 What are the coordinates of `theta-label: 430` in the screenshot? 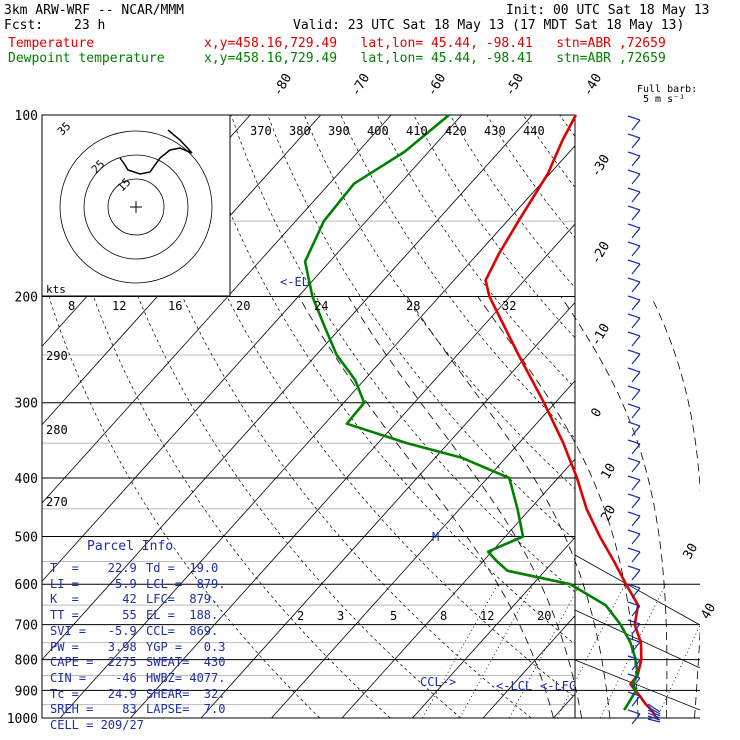 It's located at (495, 131).